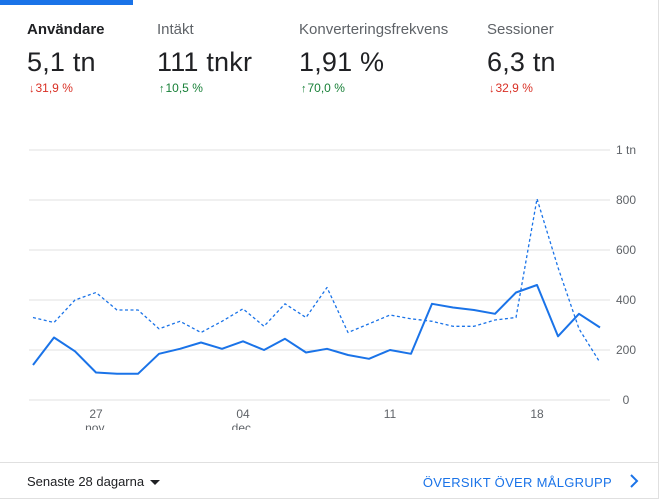 The width and height of the screenshot is (660, 500). I want to click on x-tick-label: dec., so click(243, 425).